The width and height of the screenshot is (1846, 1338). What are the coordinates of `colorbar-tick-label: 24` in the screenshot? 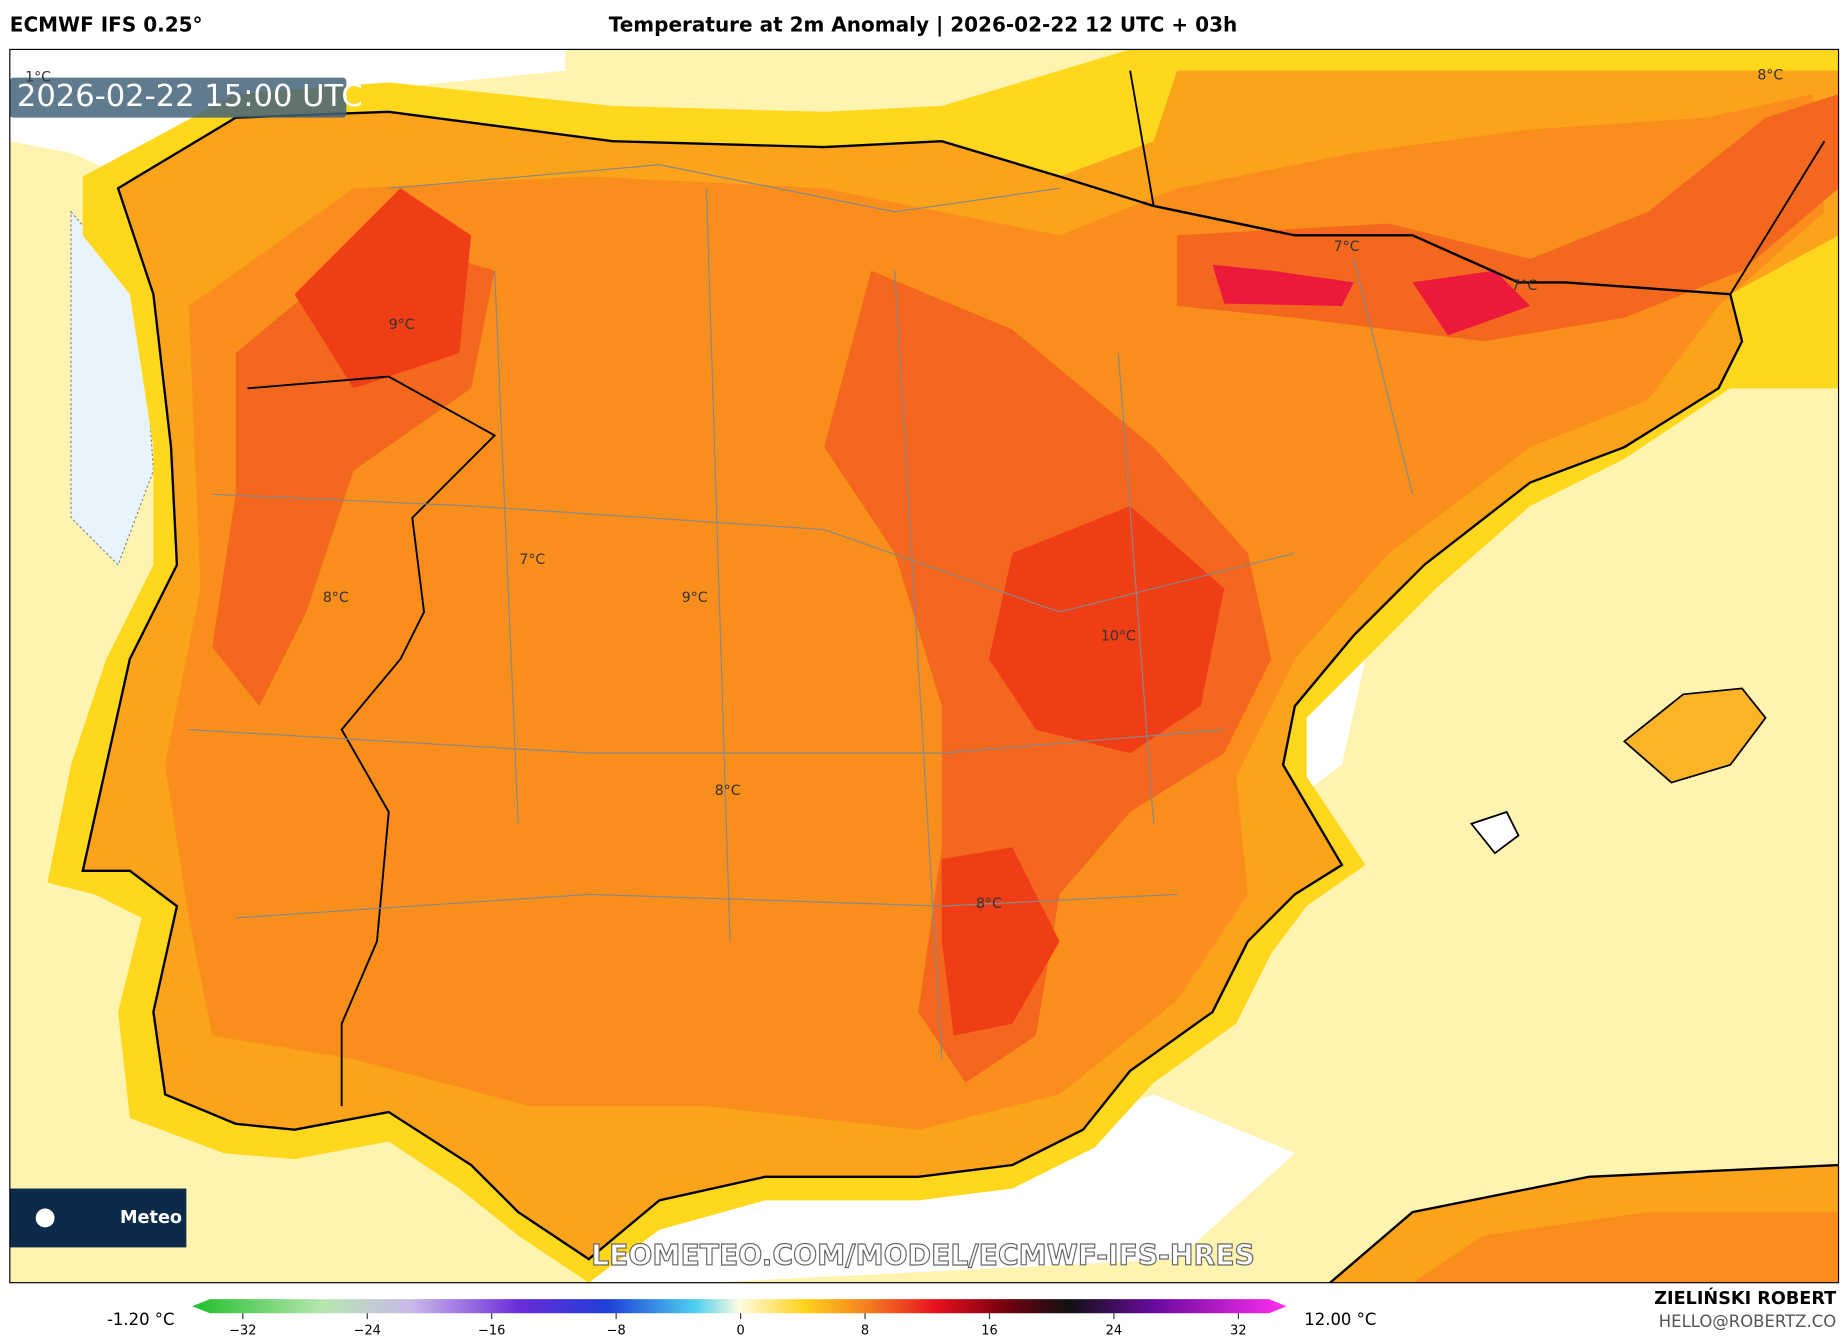 It's located at (1114, 1330).